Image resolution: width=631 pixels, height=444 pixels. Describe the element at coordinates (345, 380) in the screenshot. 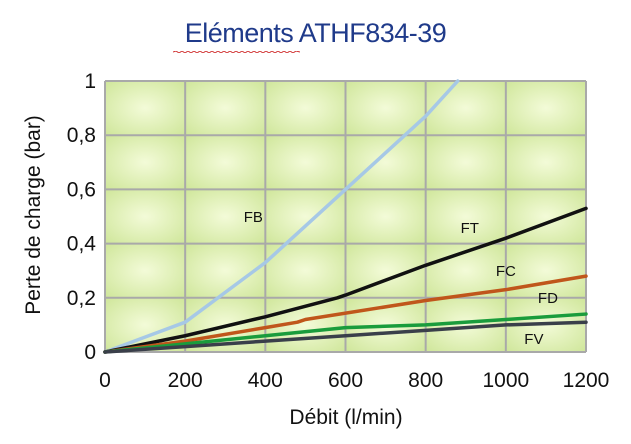

I see `x-tick-label: 600` at that location.